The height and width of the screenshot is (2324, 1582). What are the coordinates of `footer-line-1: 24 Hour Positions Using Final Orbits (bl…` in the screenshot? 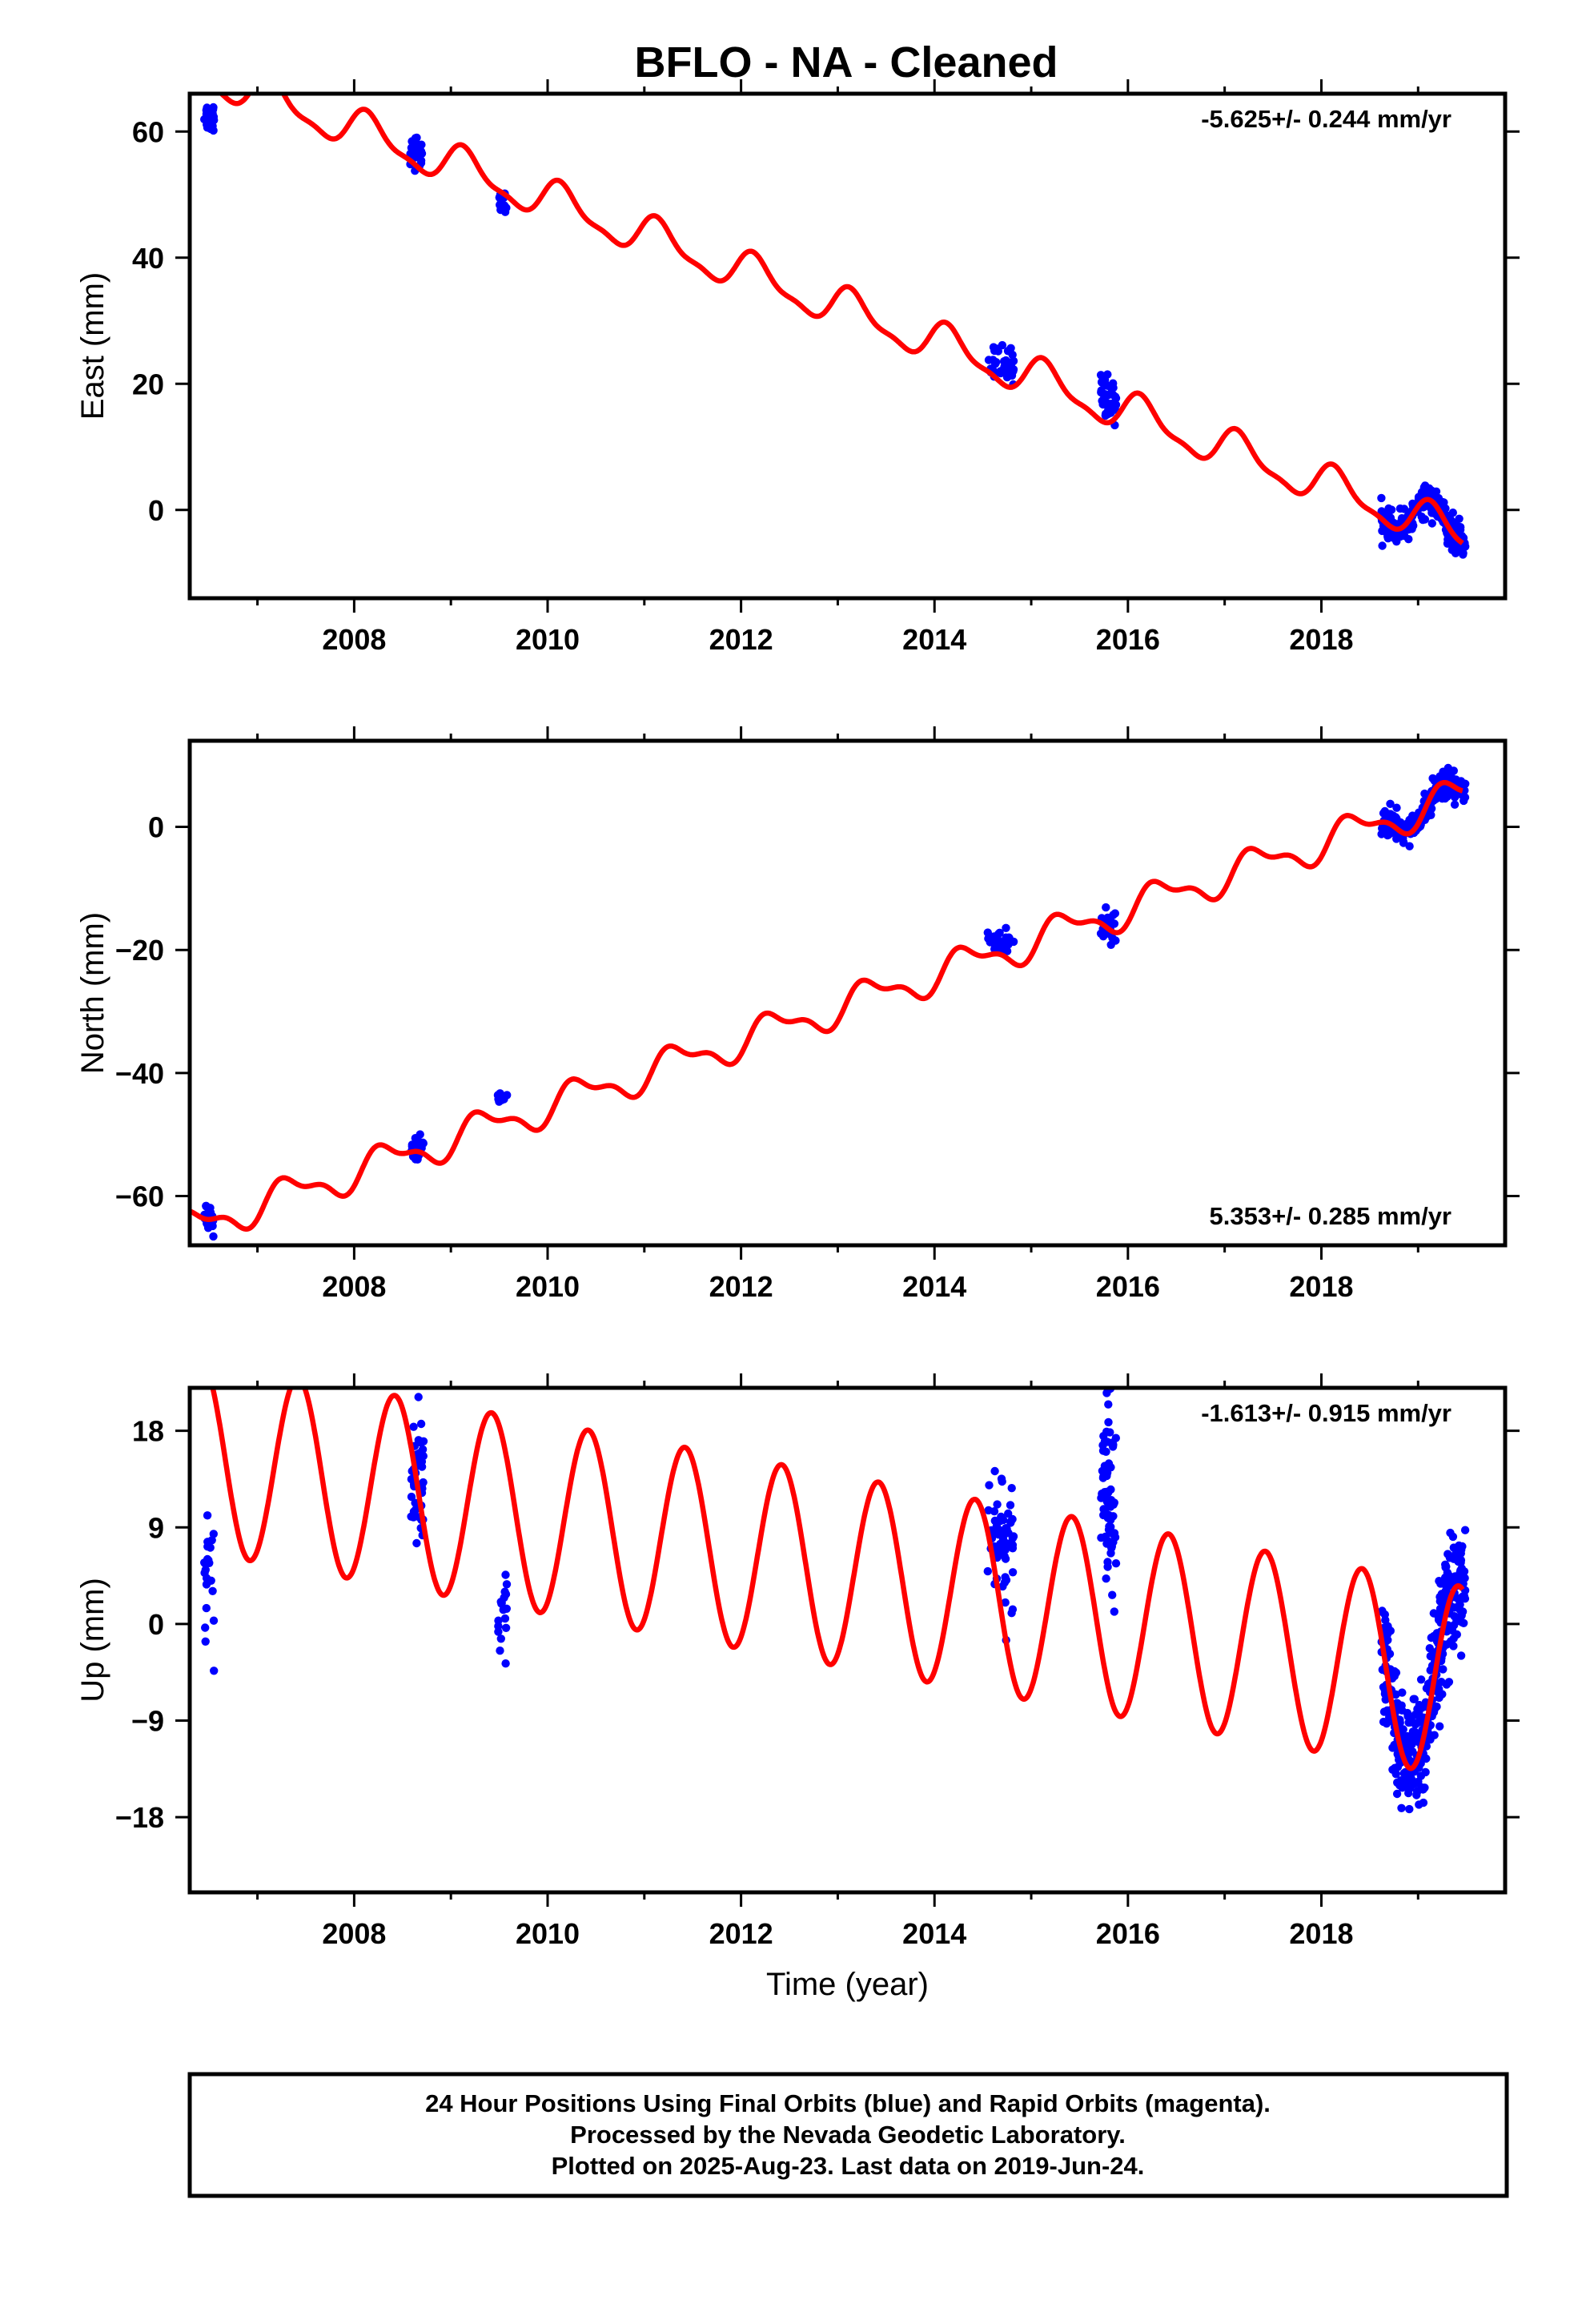 It's located at (848, 2103).